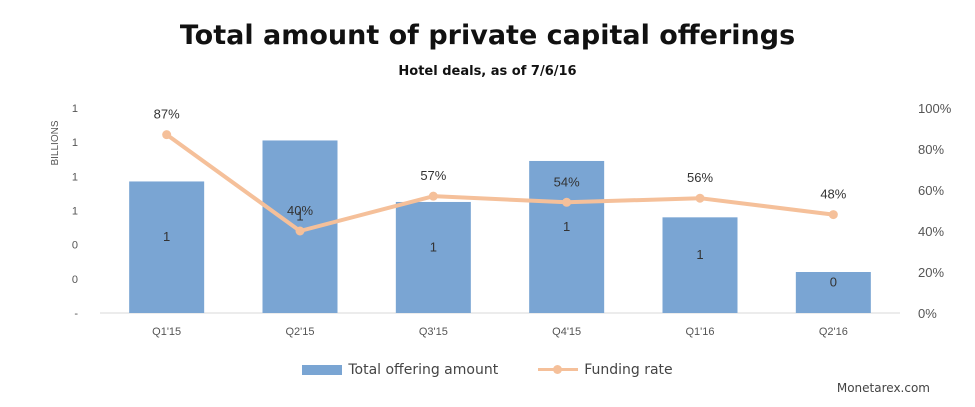  What do you see at coordinates (433, 332) in the screenshot?
I see `x-tick-label: Q3'15` at bounding box center [433, 332].